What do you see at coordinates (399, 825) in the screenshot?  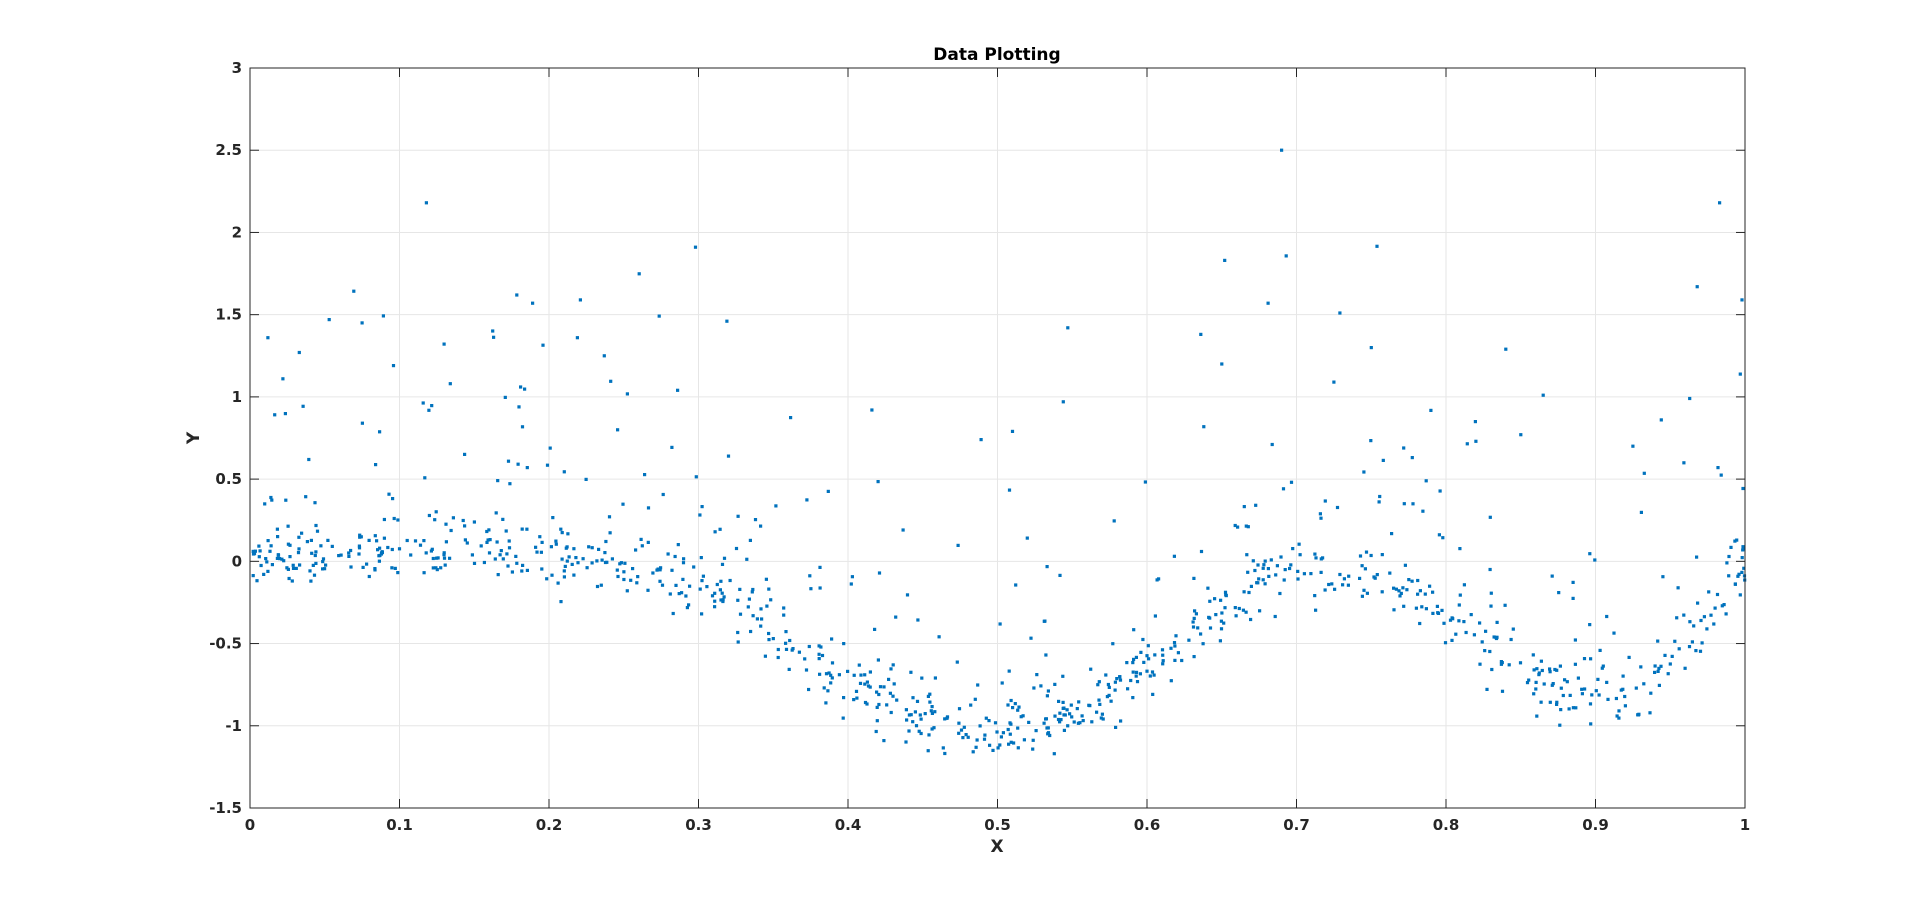 I see `x-tick-label: 0.1` at bounding box center [399, 825].